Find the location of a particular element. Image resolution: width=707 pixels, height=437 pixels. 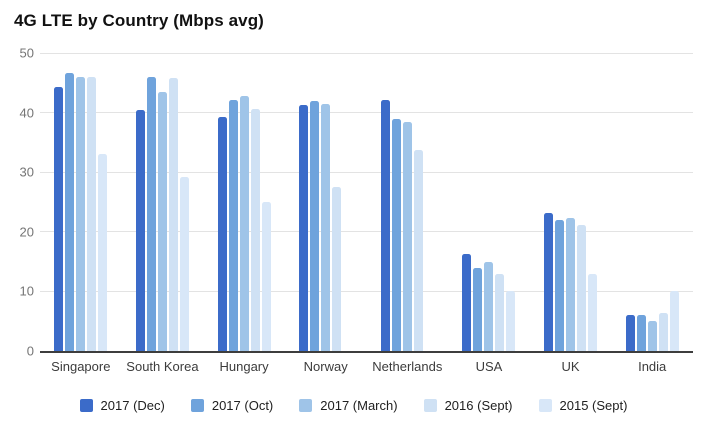

y-tick-label: 30 is located at coordinates (26, 172).